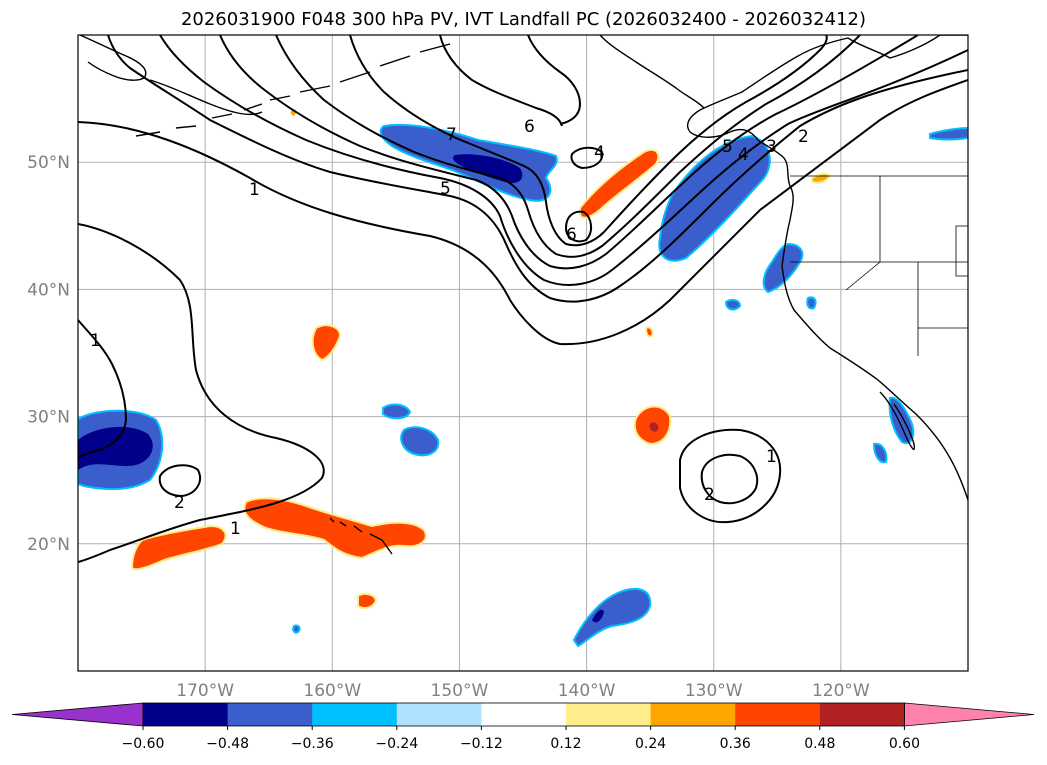 Image resolution: width=1047 pixels, height=765 pixels. What do you see at coordinates (612, 618) in the screenshot?
I see `shade-neg-south` at bounding box center [612, 618].